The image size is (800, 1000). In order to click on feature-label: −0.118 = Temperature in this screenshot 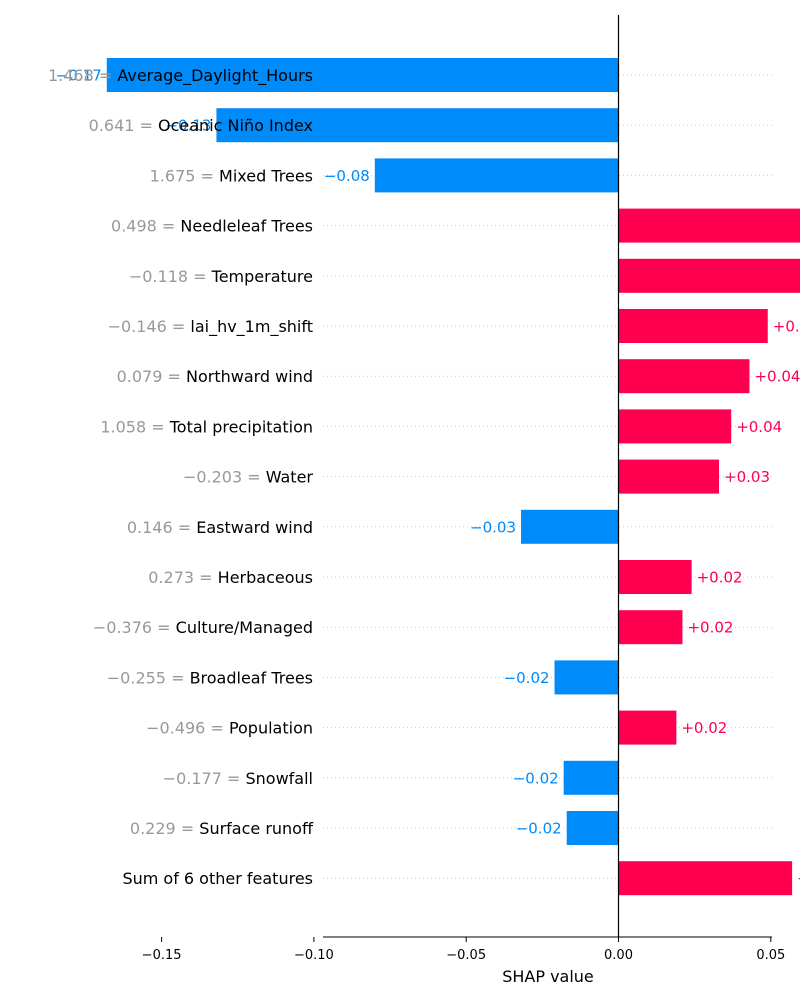, I will do `click(221, 276)`.